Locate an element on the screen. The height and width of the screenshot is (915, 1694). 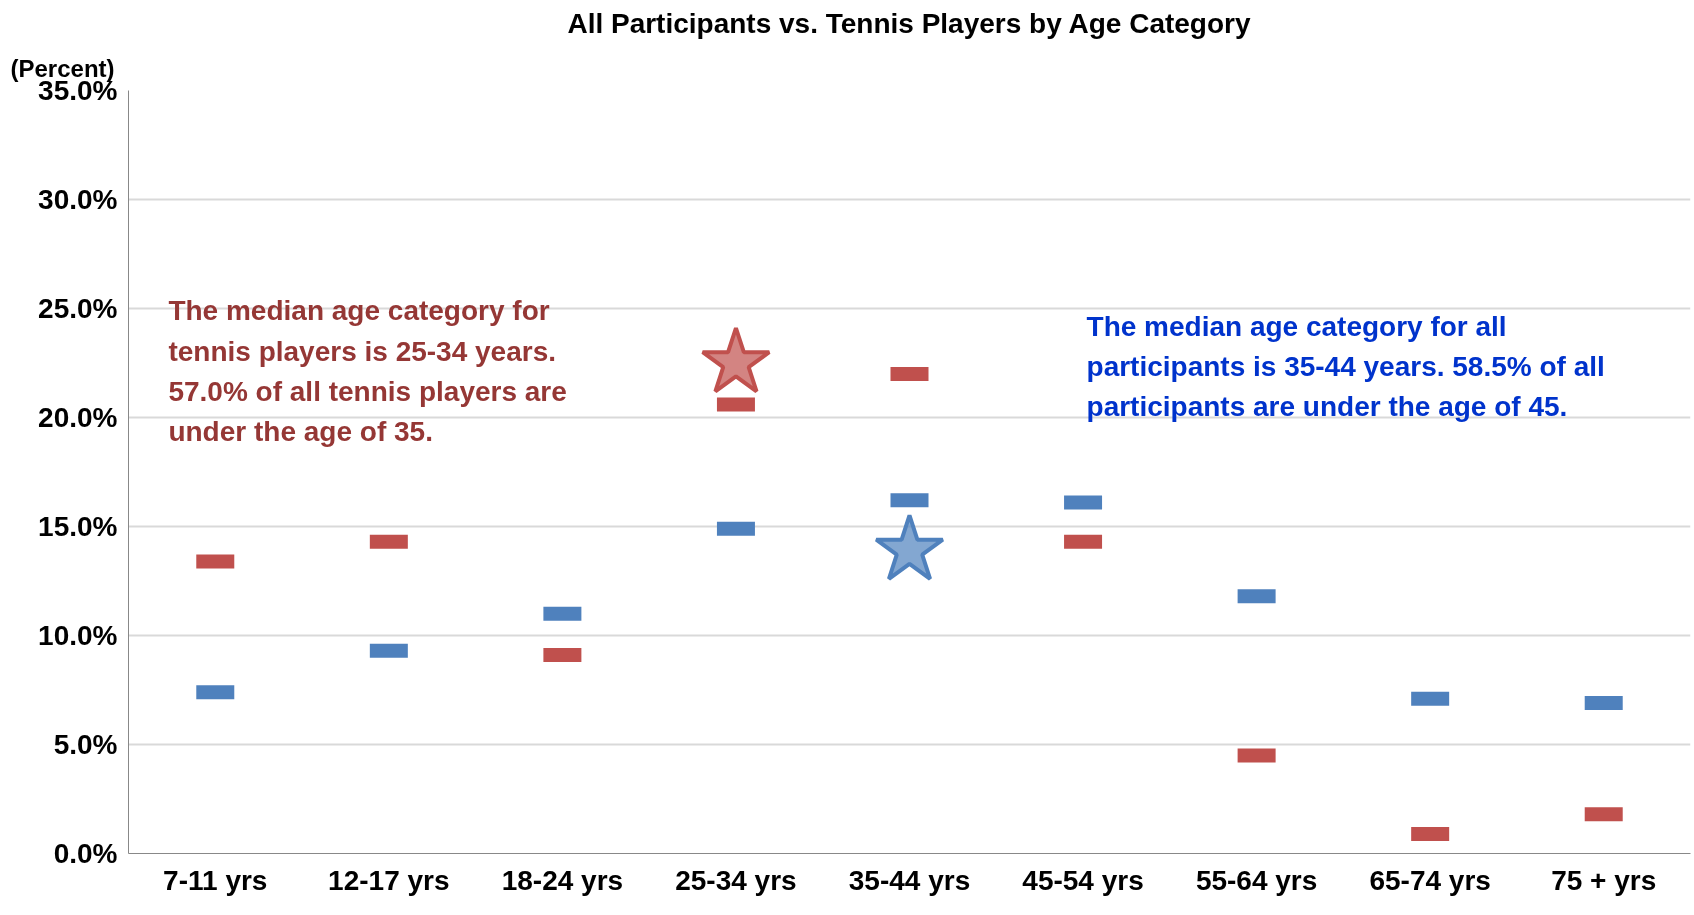
y-tick-label: 10.0% is located at coordinates (78, 635).